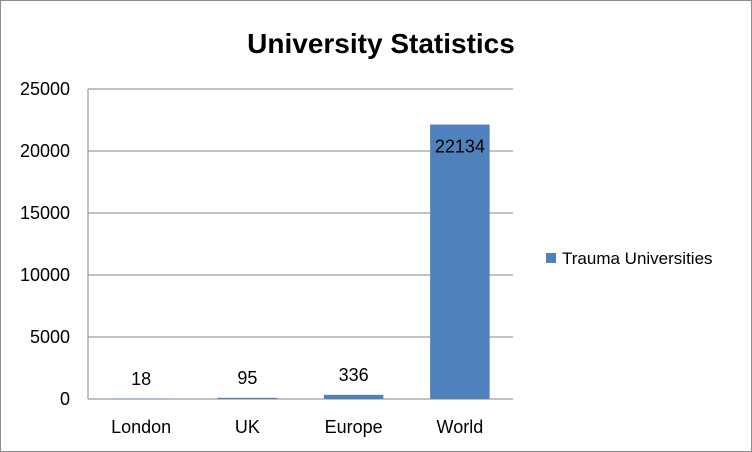 The height and width of the screenshot is (452, 752). Describe the element at coordinates (247, 427) in the screenshot. I see `x-category-label: UK` at that location.